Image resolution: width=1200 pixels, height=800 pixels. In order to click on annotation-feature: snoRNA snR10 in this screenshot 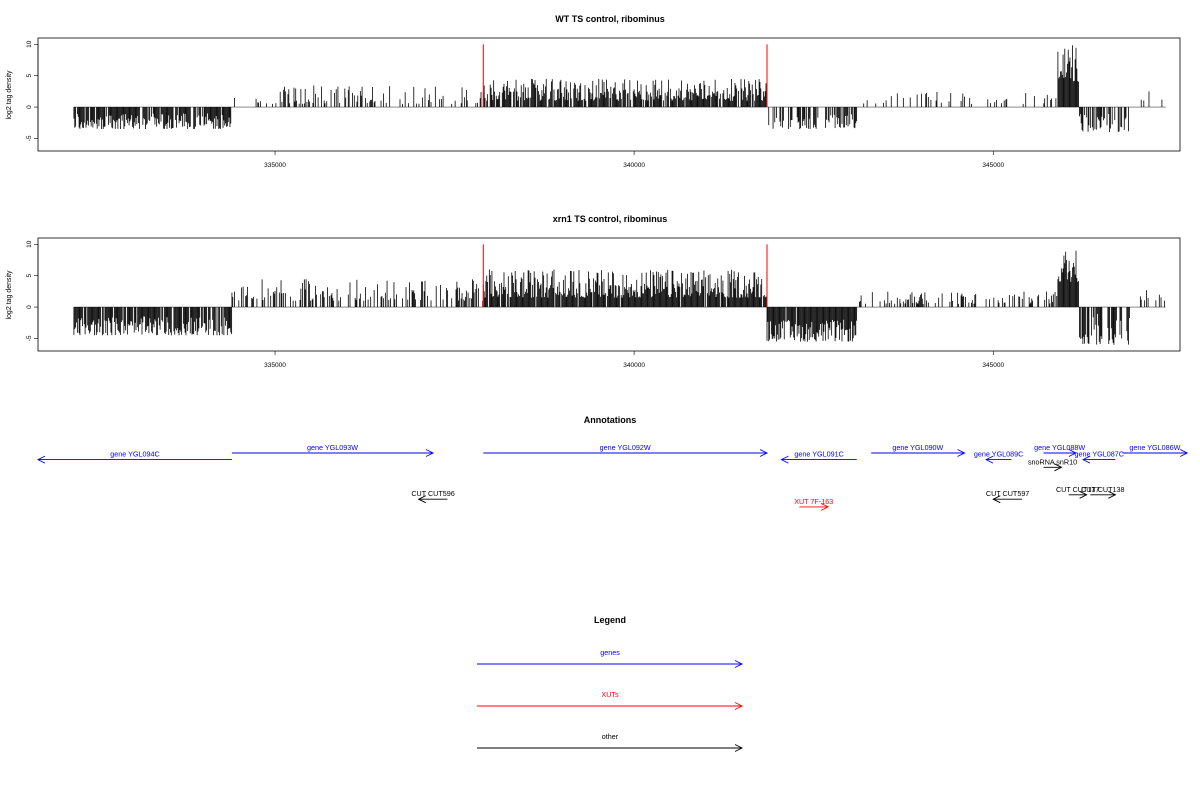, I will do `click(1052, 464)`.